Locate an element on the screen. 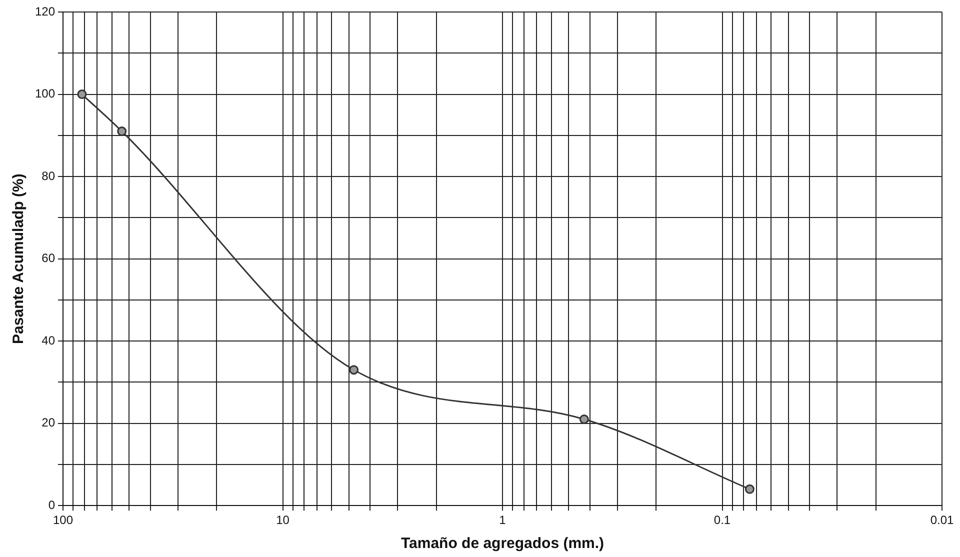  y-tick-label: 40 is located at coordinates (49, 340).